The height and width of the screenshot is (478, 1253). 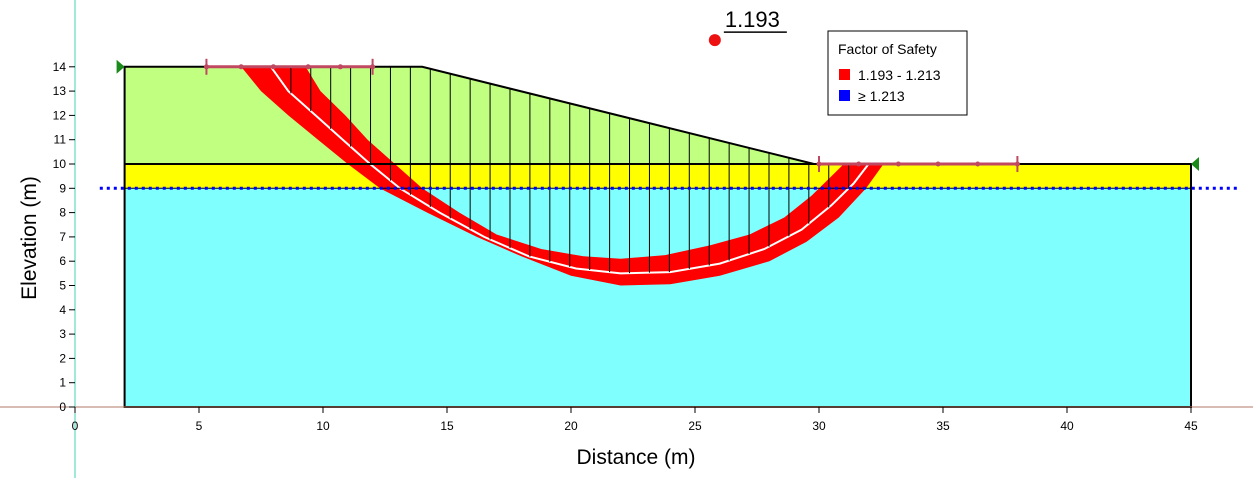 I want to click on y-tick-label: 5, so click(x=62, y=286).